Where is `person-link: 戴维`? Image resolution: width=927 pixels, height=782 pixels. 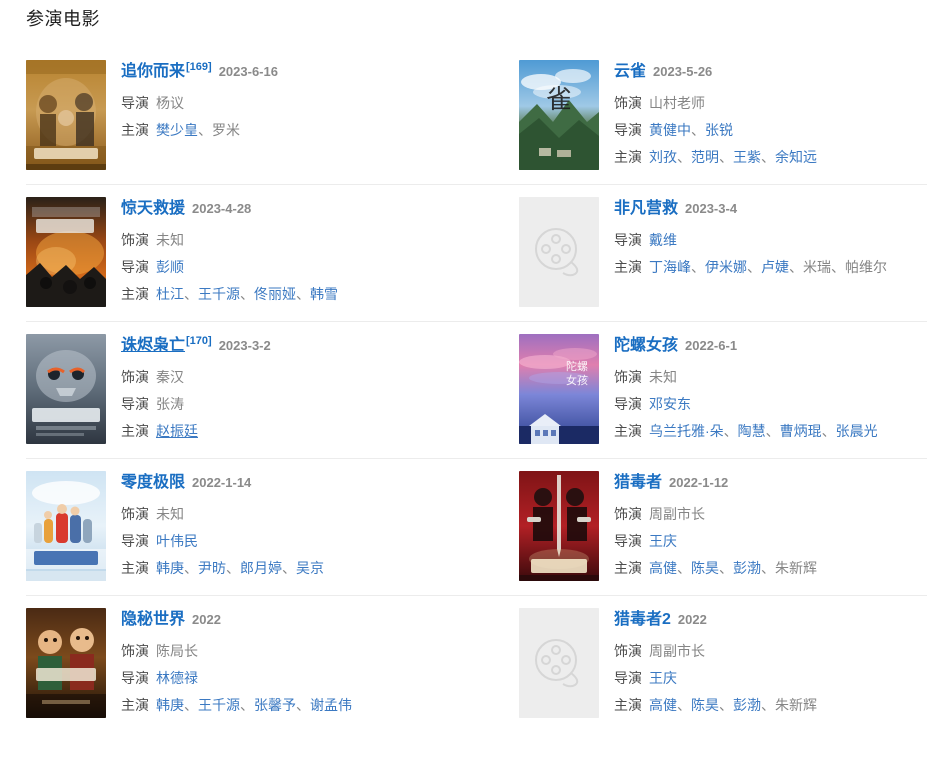 person-link: 戴维 is located at coordinates (663, 240).